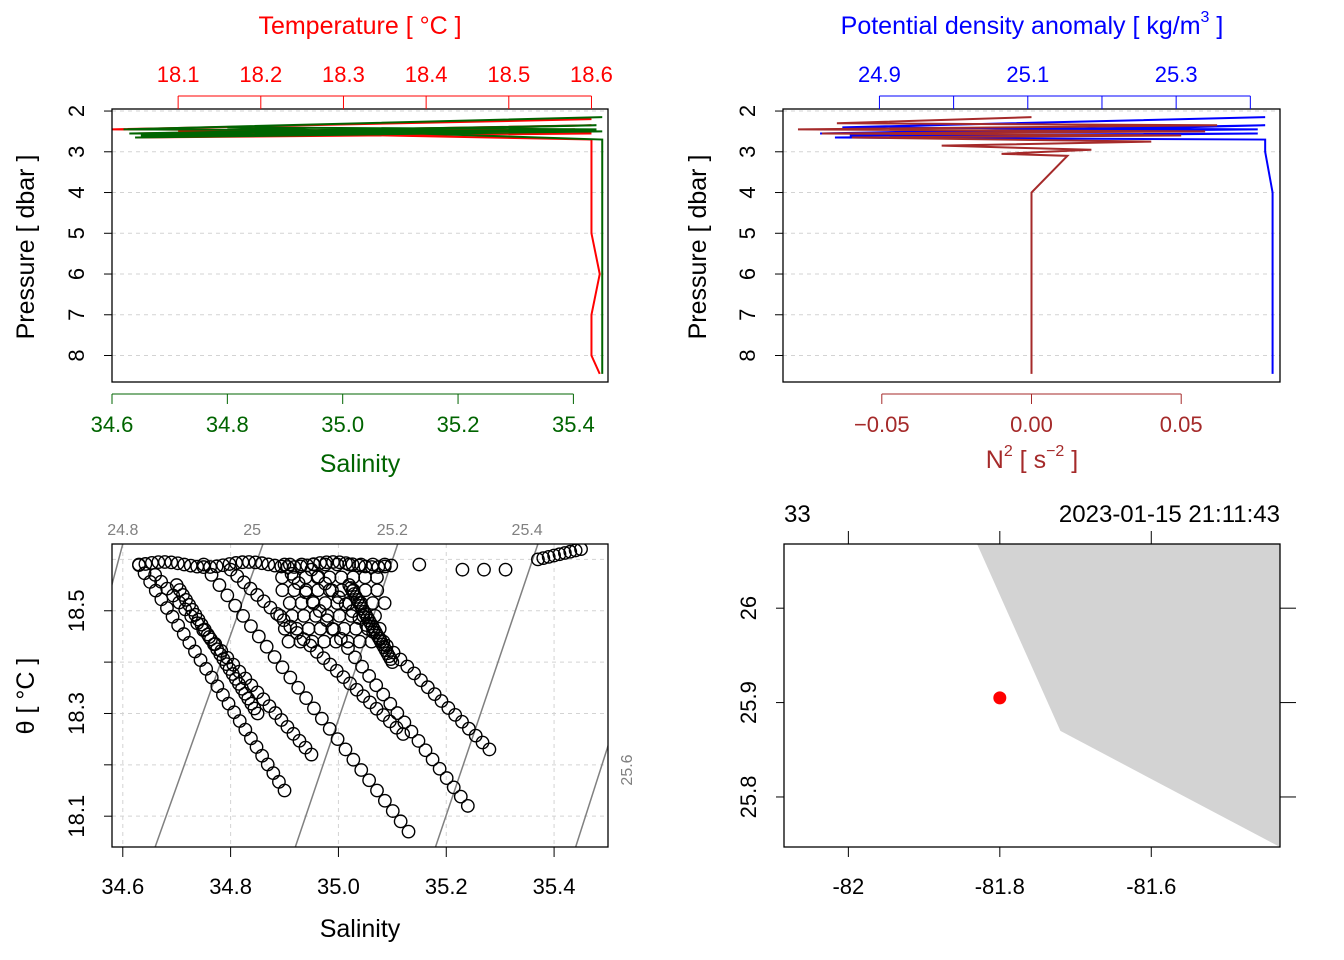 The height and width of the screenshot is (960, 1344). I want to click on p1-y-tick-label: 3, so click(76, 152).